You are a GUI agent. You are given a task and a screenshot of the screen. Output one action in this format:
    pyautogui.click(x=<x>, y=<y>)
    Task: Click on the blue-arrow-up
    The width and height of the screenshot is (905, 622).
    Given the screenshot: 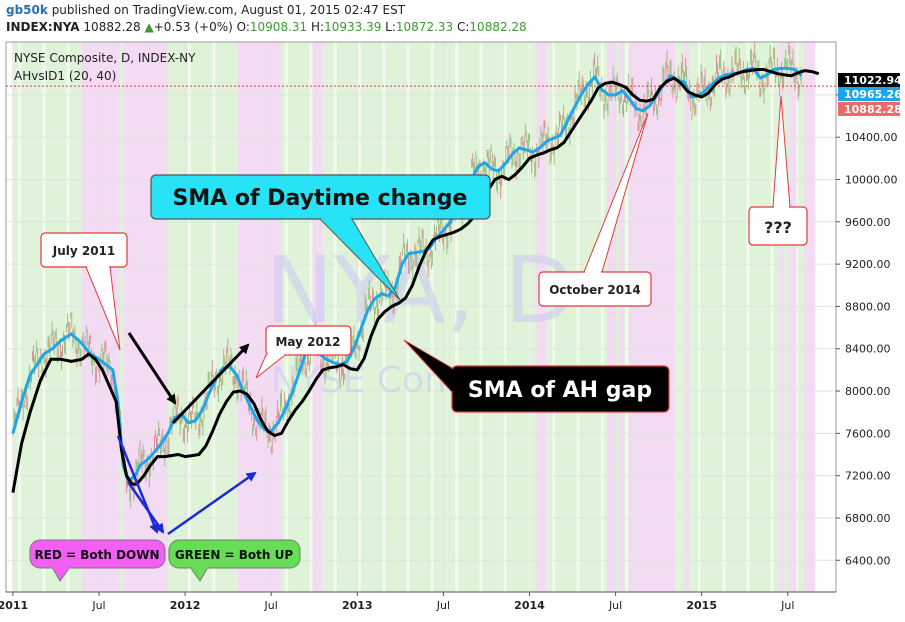 What is the action you would take?
    pyautogui.click(x=212, y=503)
    